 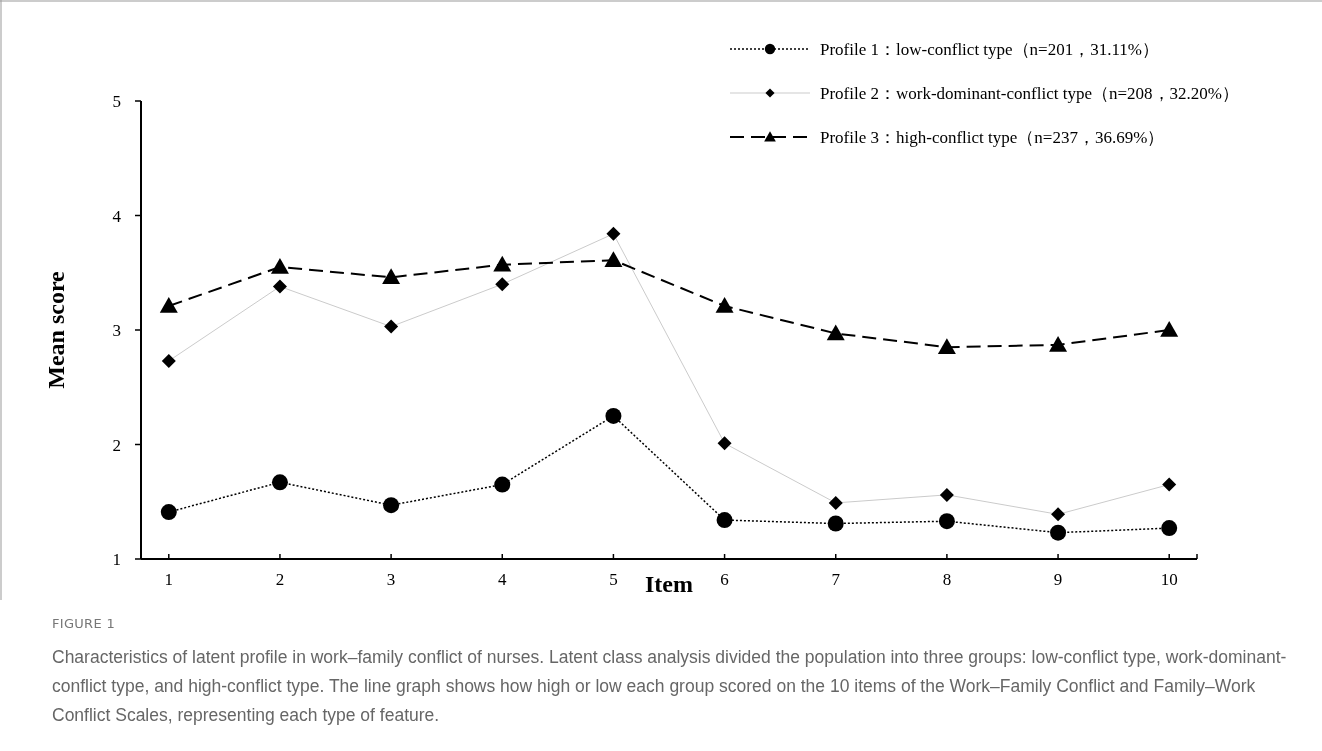 What do you see at coordinates (503, 579) in the screenshot?
I see `x-tick-label: 4` at bounding box center [503, 579].